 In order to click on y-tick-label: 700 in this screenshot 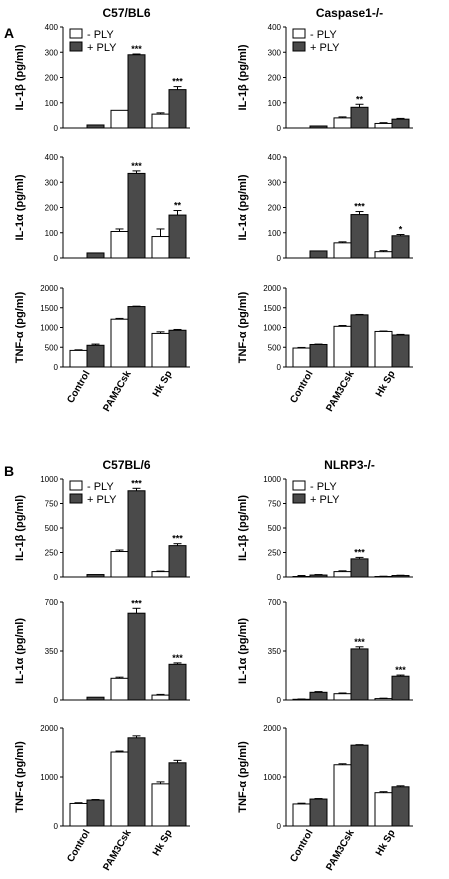, I will do `click(275, 602)`.